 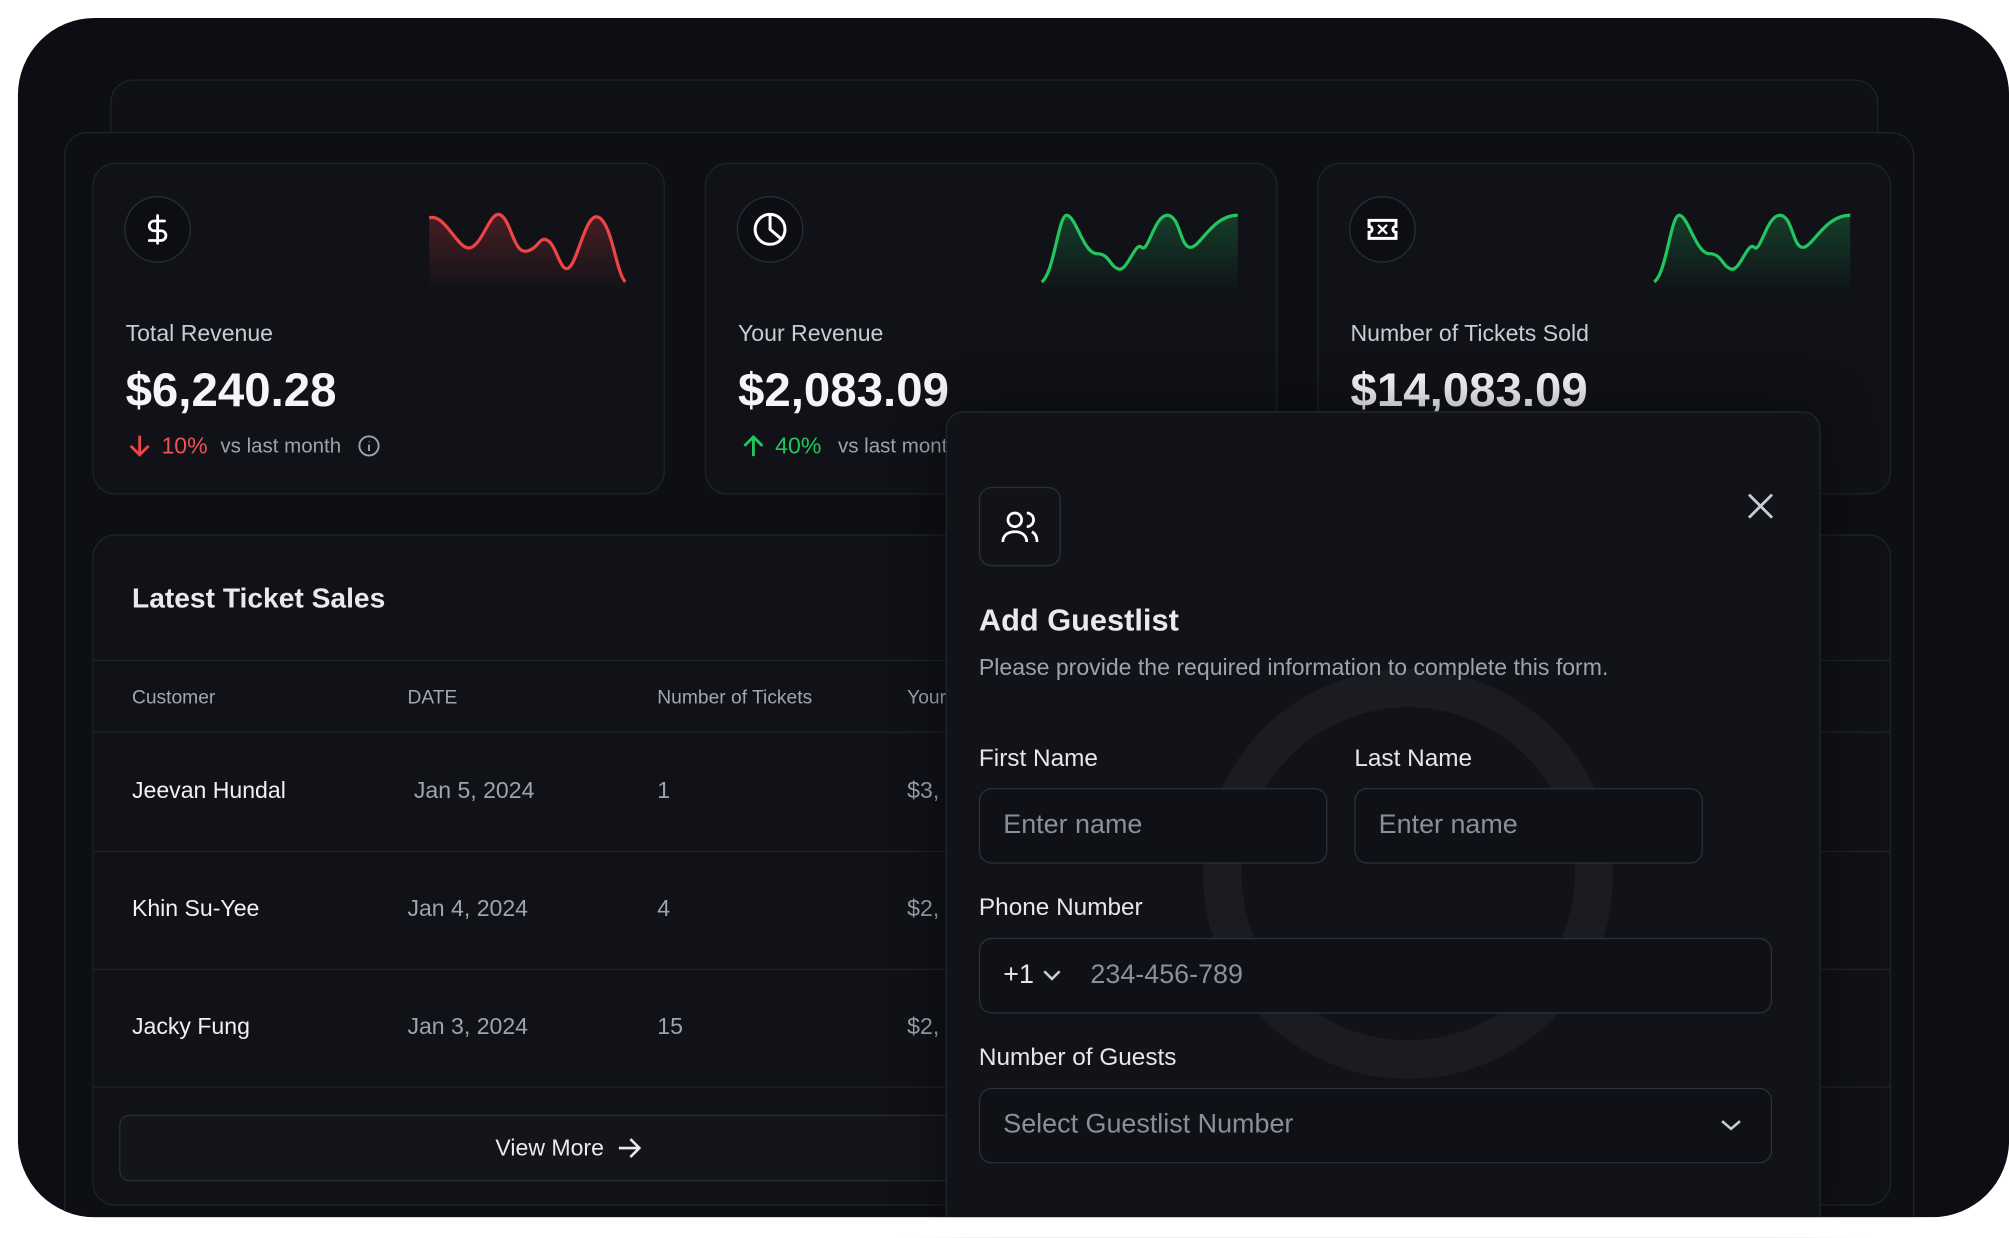 What do you see at coordinates (1078, 621) in the screenshot?
I see `modal-title: Add Guestlist` at bounding box center [1078, 621].